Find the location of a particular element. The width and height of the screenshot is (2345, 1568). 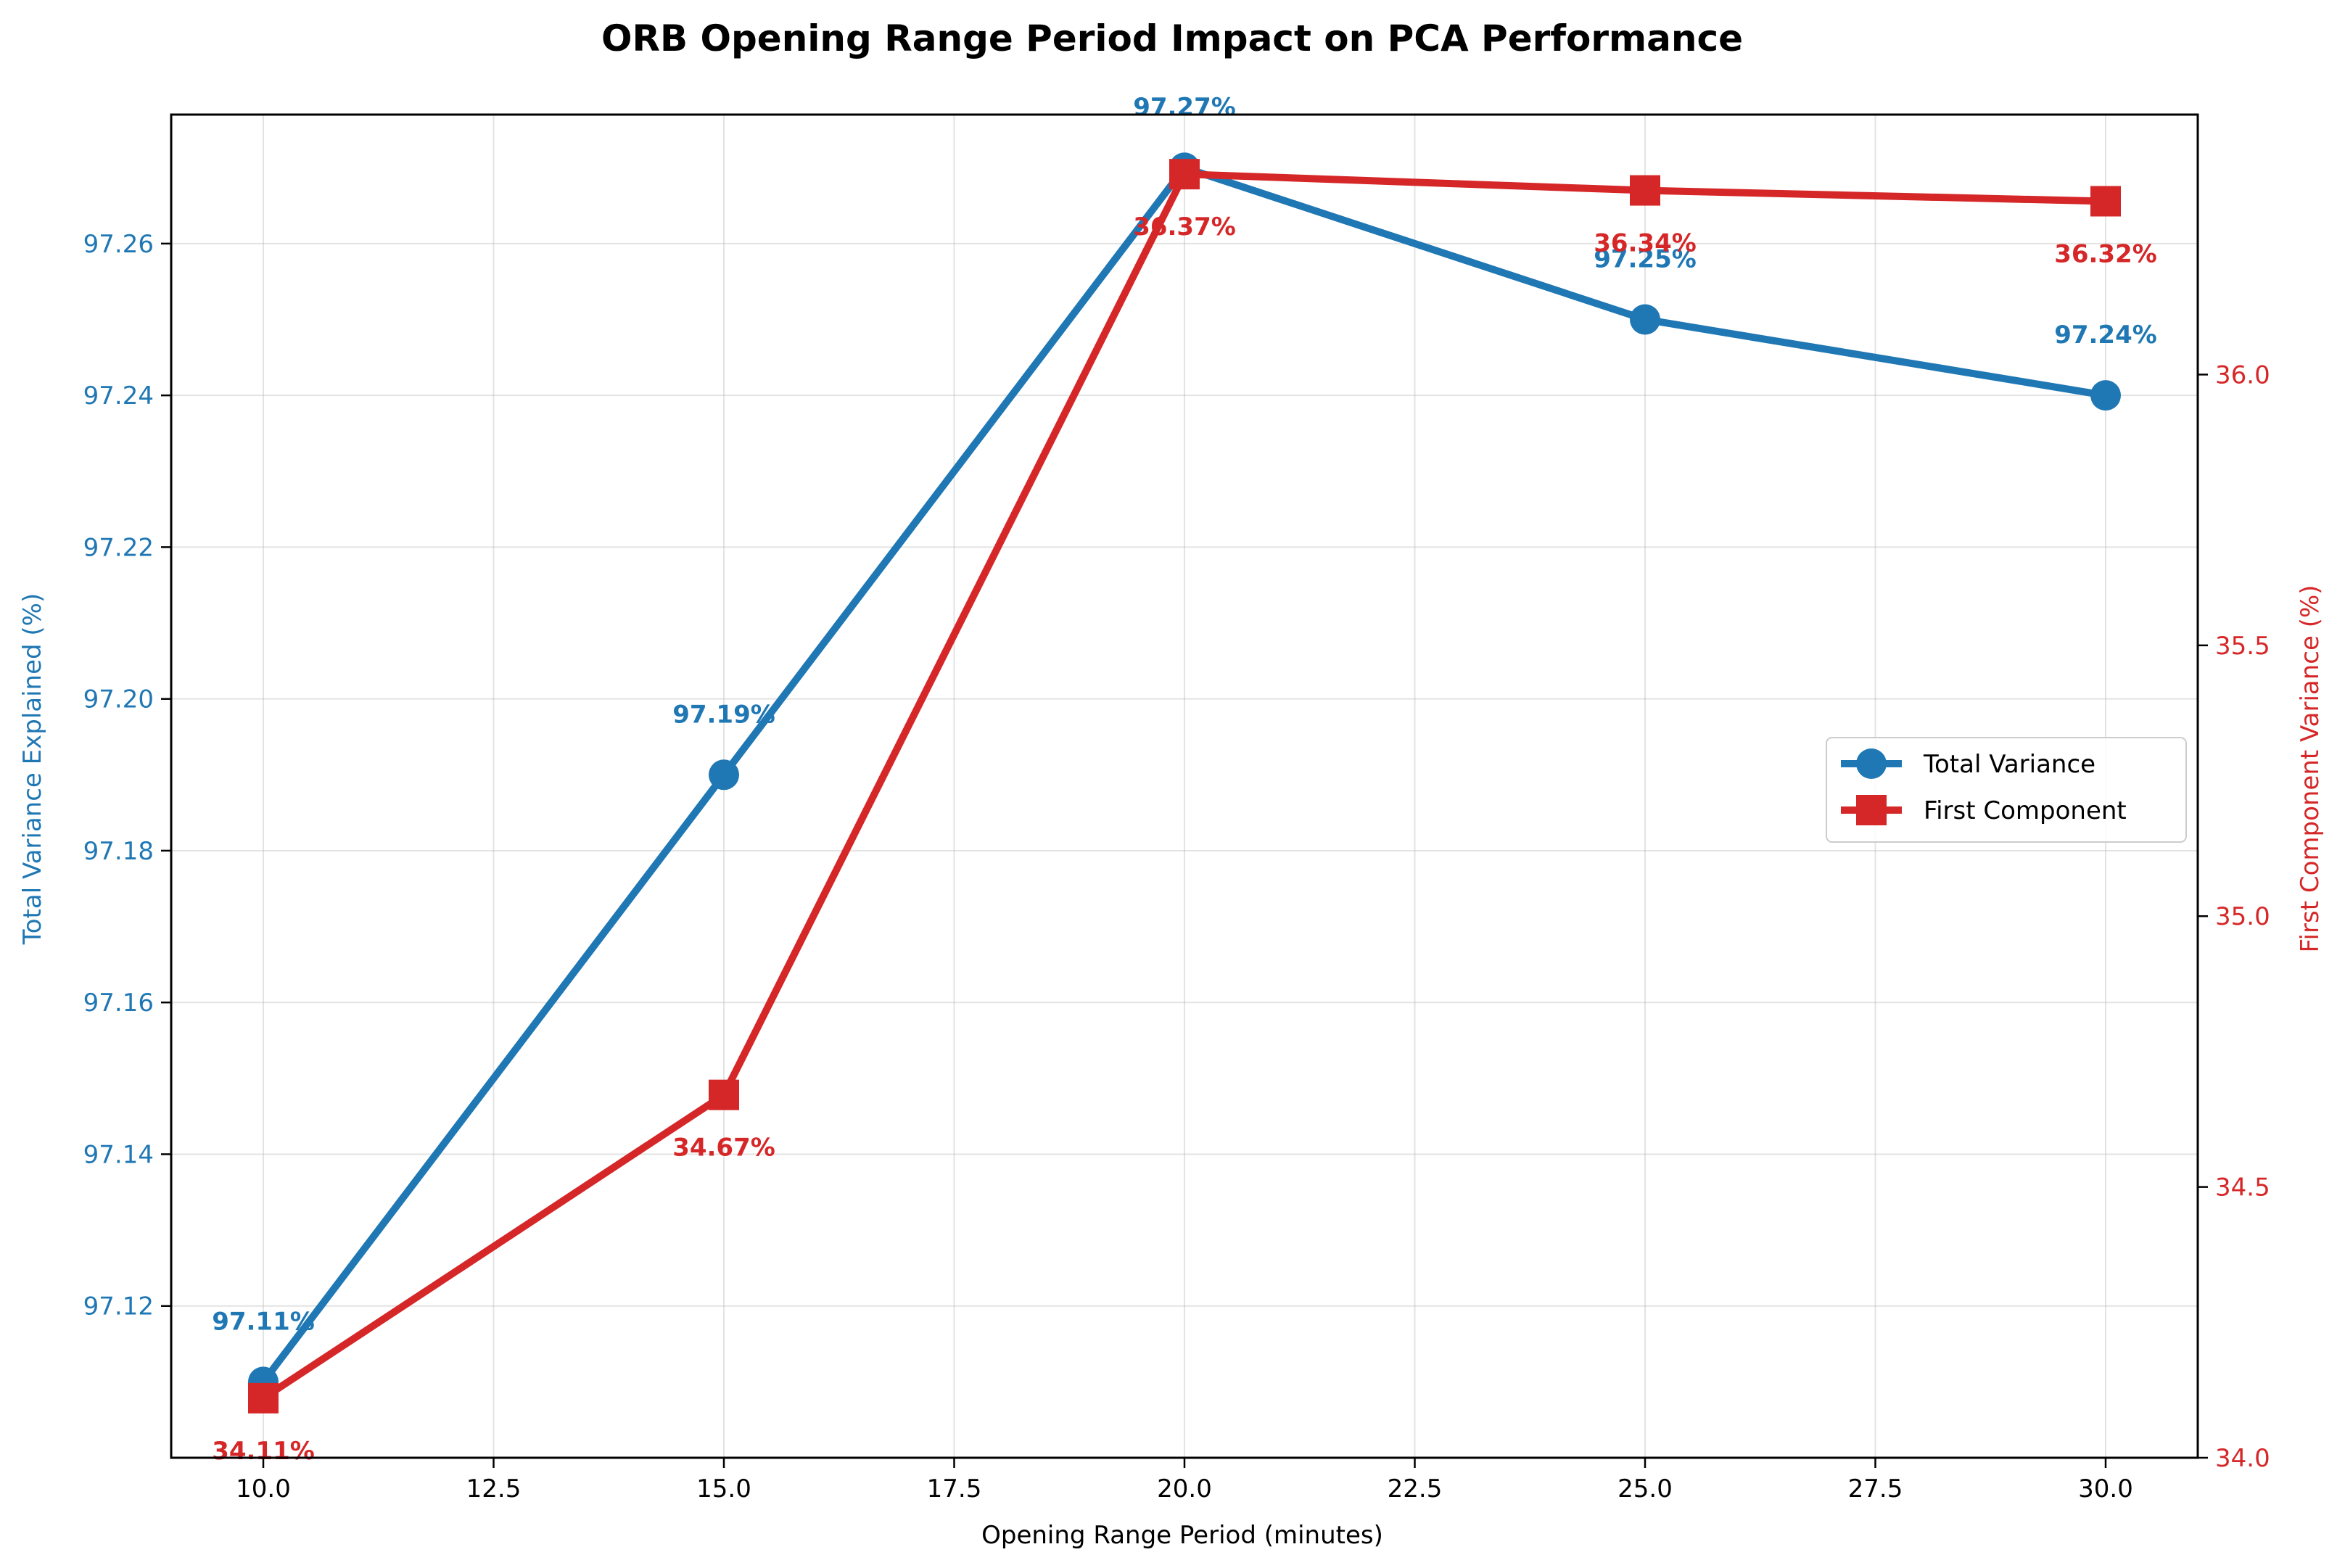

x-tick-label: 25.0 is located at coordinates (1645, 1488).